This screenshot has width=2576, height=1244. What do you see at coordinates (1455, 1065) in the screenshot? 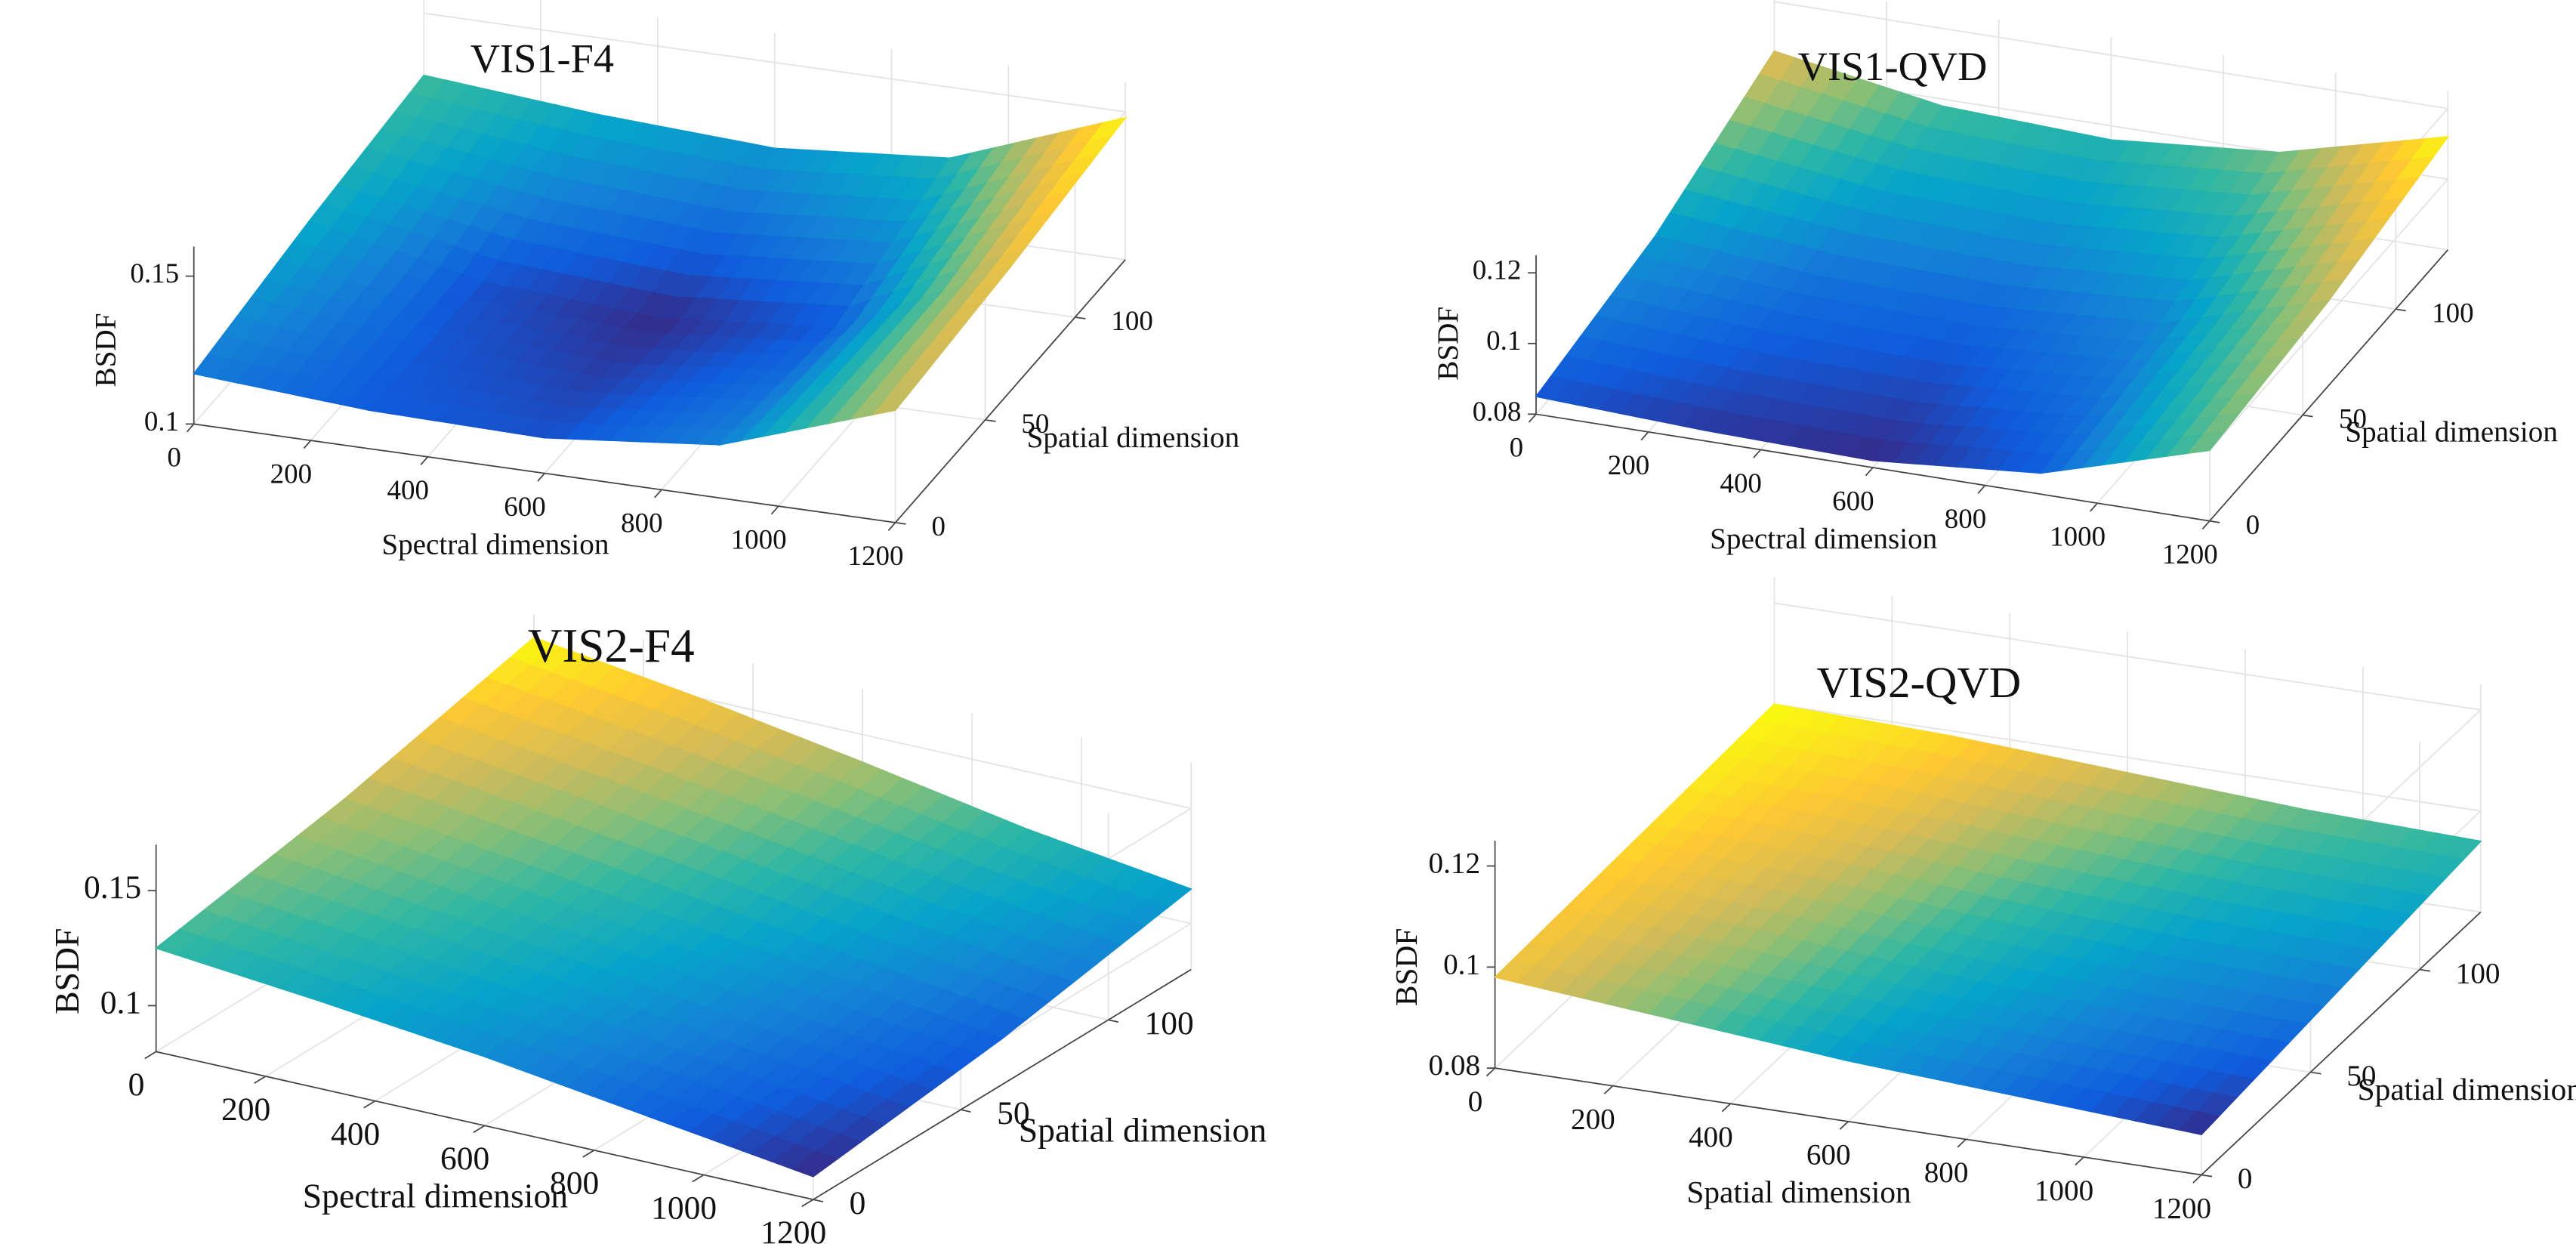
I see `z-tick-label: 0.08` at bounding box center [1455, 1065].